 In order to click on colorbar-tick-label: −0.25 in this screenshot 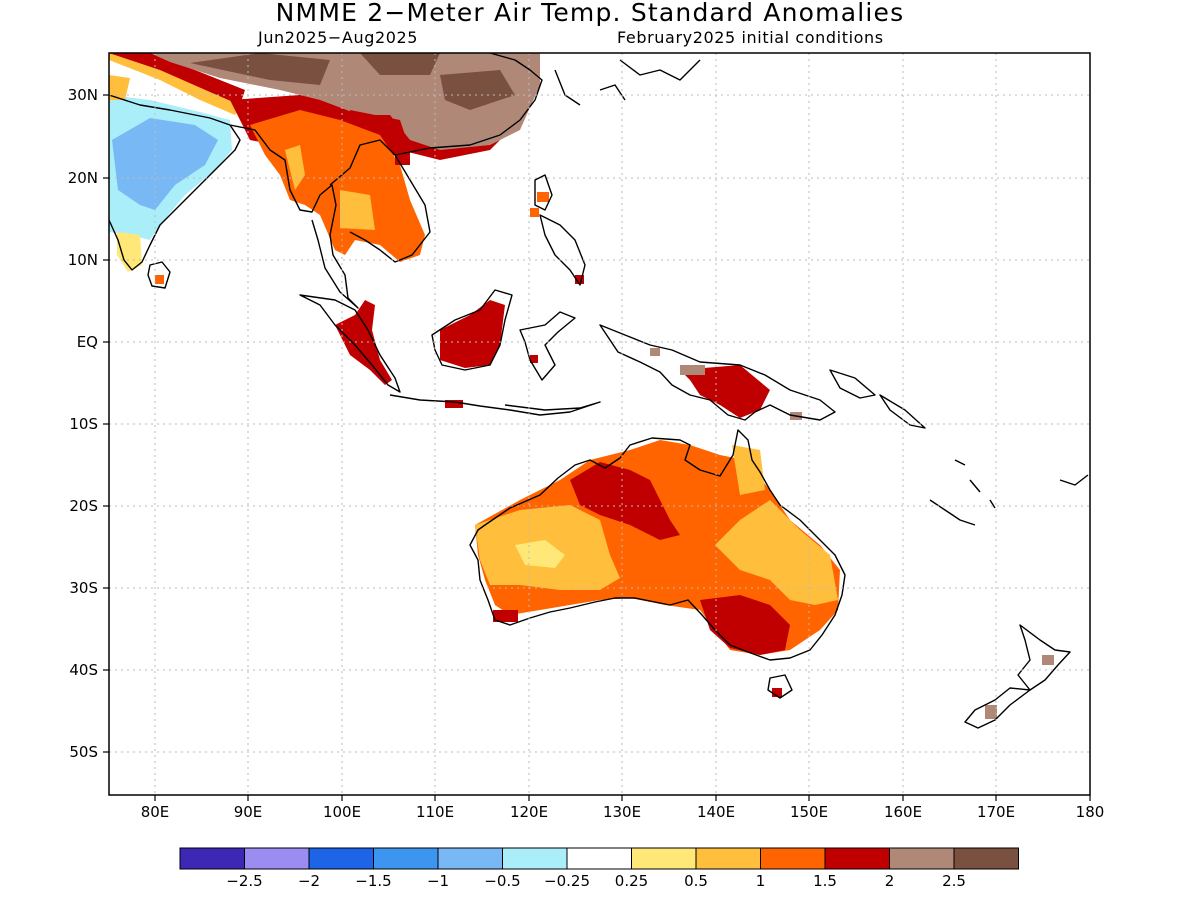, I will do `click(567, 881)`.